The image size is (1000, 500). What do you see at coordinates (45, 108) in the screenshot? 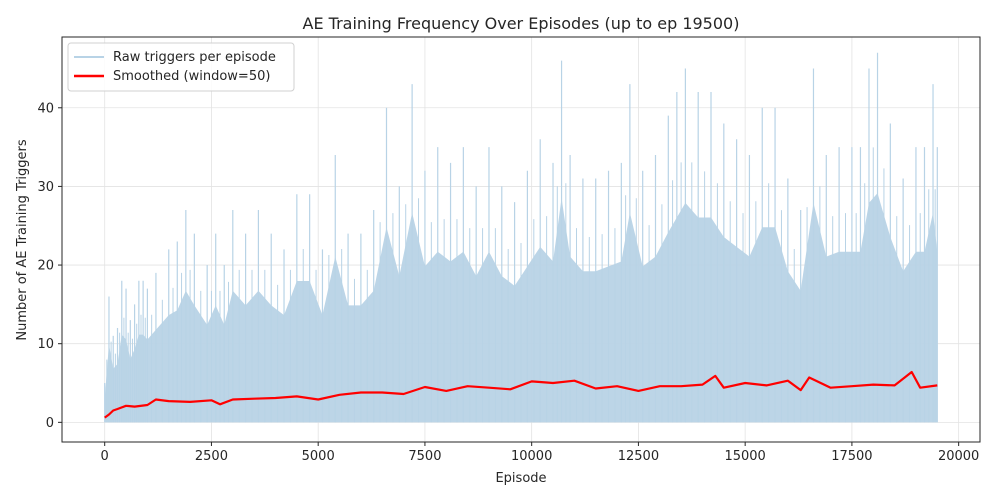
I see `y-tick-label: 40` at bounding box center [45, 108].